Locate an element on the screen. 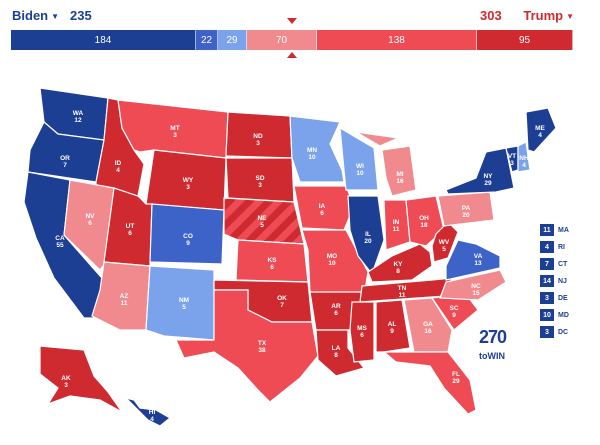 The height and width of the screenshot is (445, 600). electoral-vote-bar: 184 22 29 70 138 95 is located at coordinates (292, 40).